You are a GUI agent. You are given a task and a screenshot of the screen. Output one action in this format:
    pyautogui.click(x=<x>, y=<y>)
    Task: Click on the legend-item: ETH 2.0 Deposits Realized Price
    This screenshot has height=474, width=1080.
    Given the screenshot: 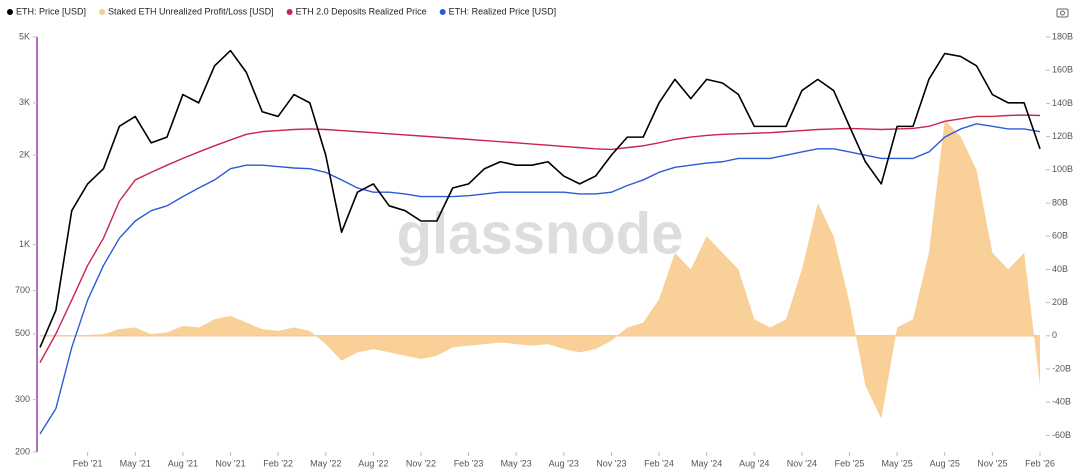 What is the action you would take?
    pyautogui.click(x=356, y=11)
    